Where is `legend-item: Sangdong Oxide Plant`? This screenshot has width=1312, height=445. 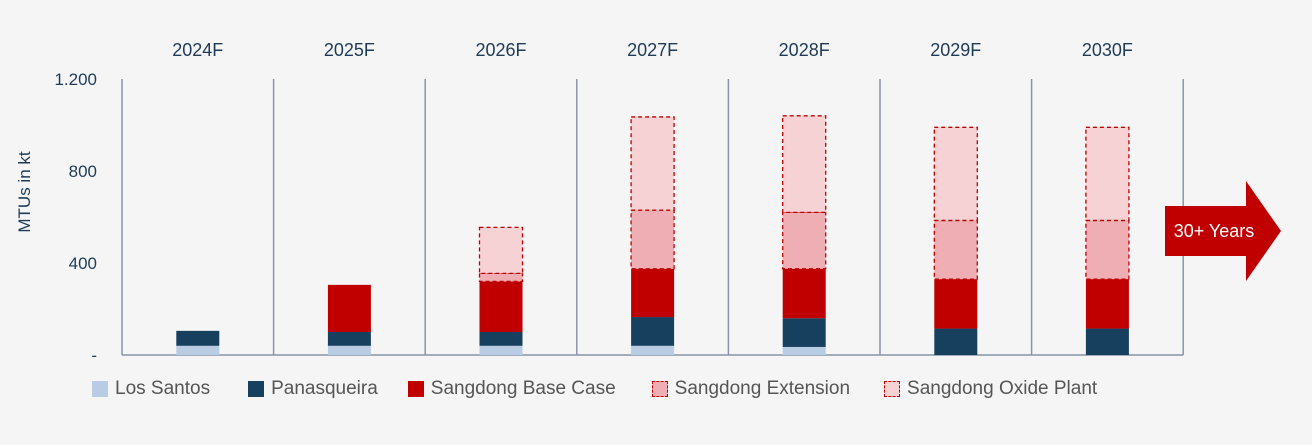
legend-item: Sangdong Oxide Plant is located at coordinates (990, 389).